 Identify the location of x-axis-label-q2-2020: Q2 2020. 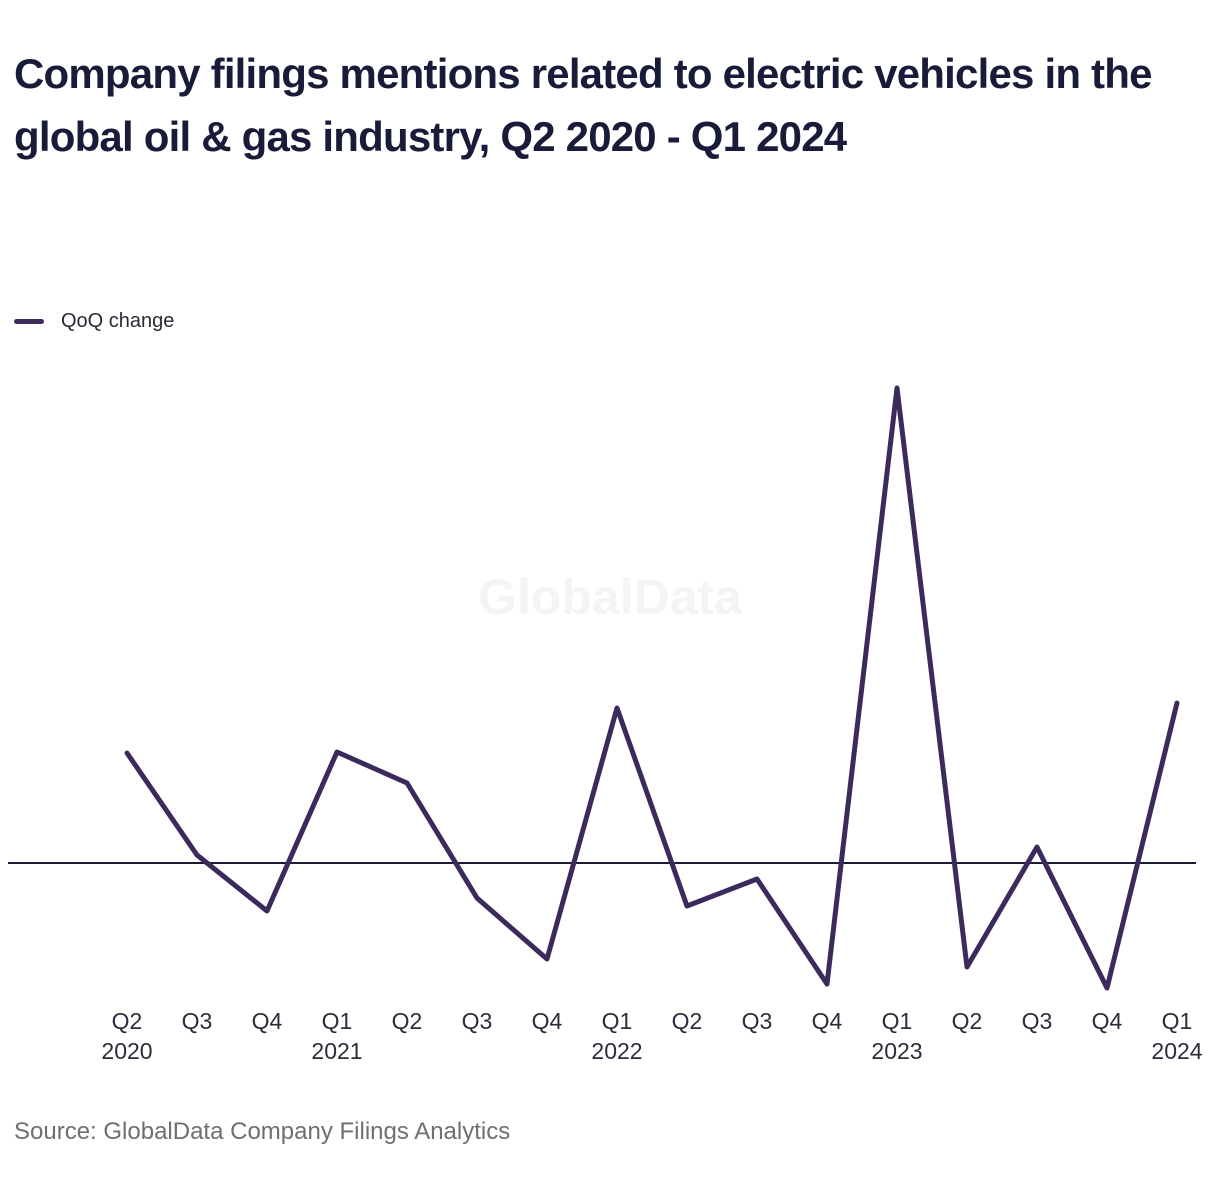
(127, 1036).